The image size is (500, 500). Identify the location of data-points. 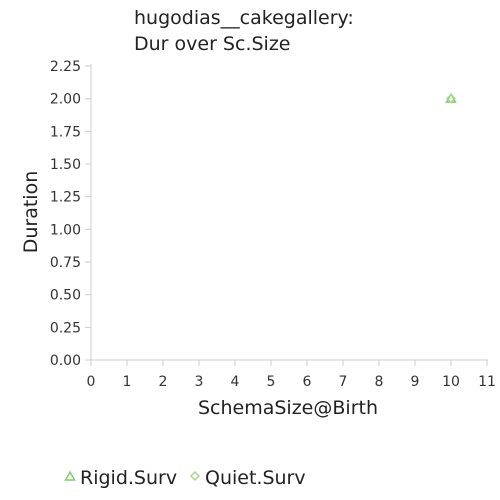
(451, 98).